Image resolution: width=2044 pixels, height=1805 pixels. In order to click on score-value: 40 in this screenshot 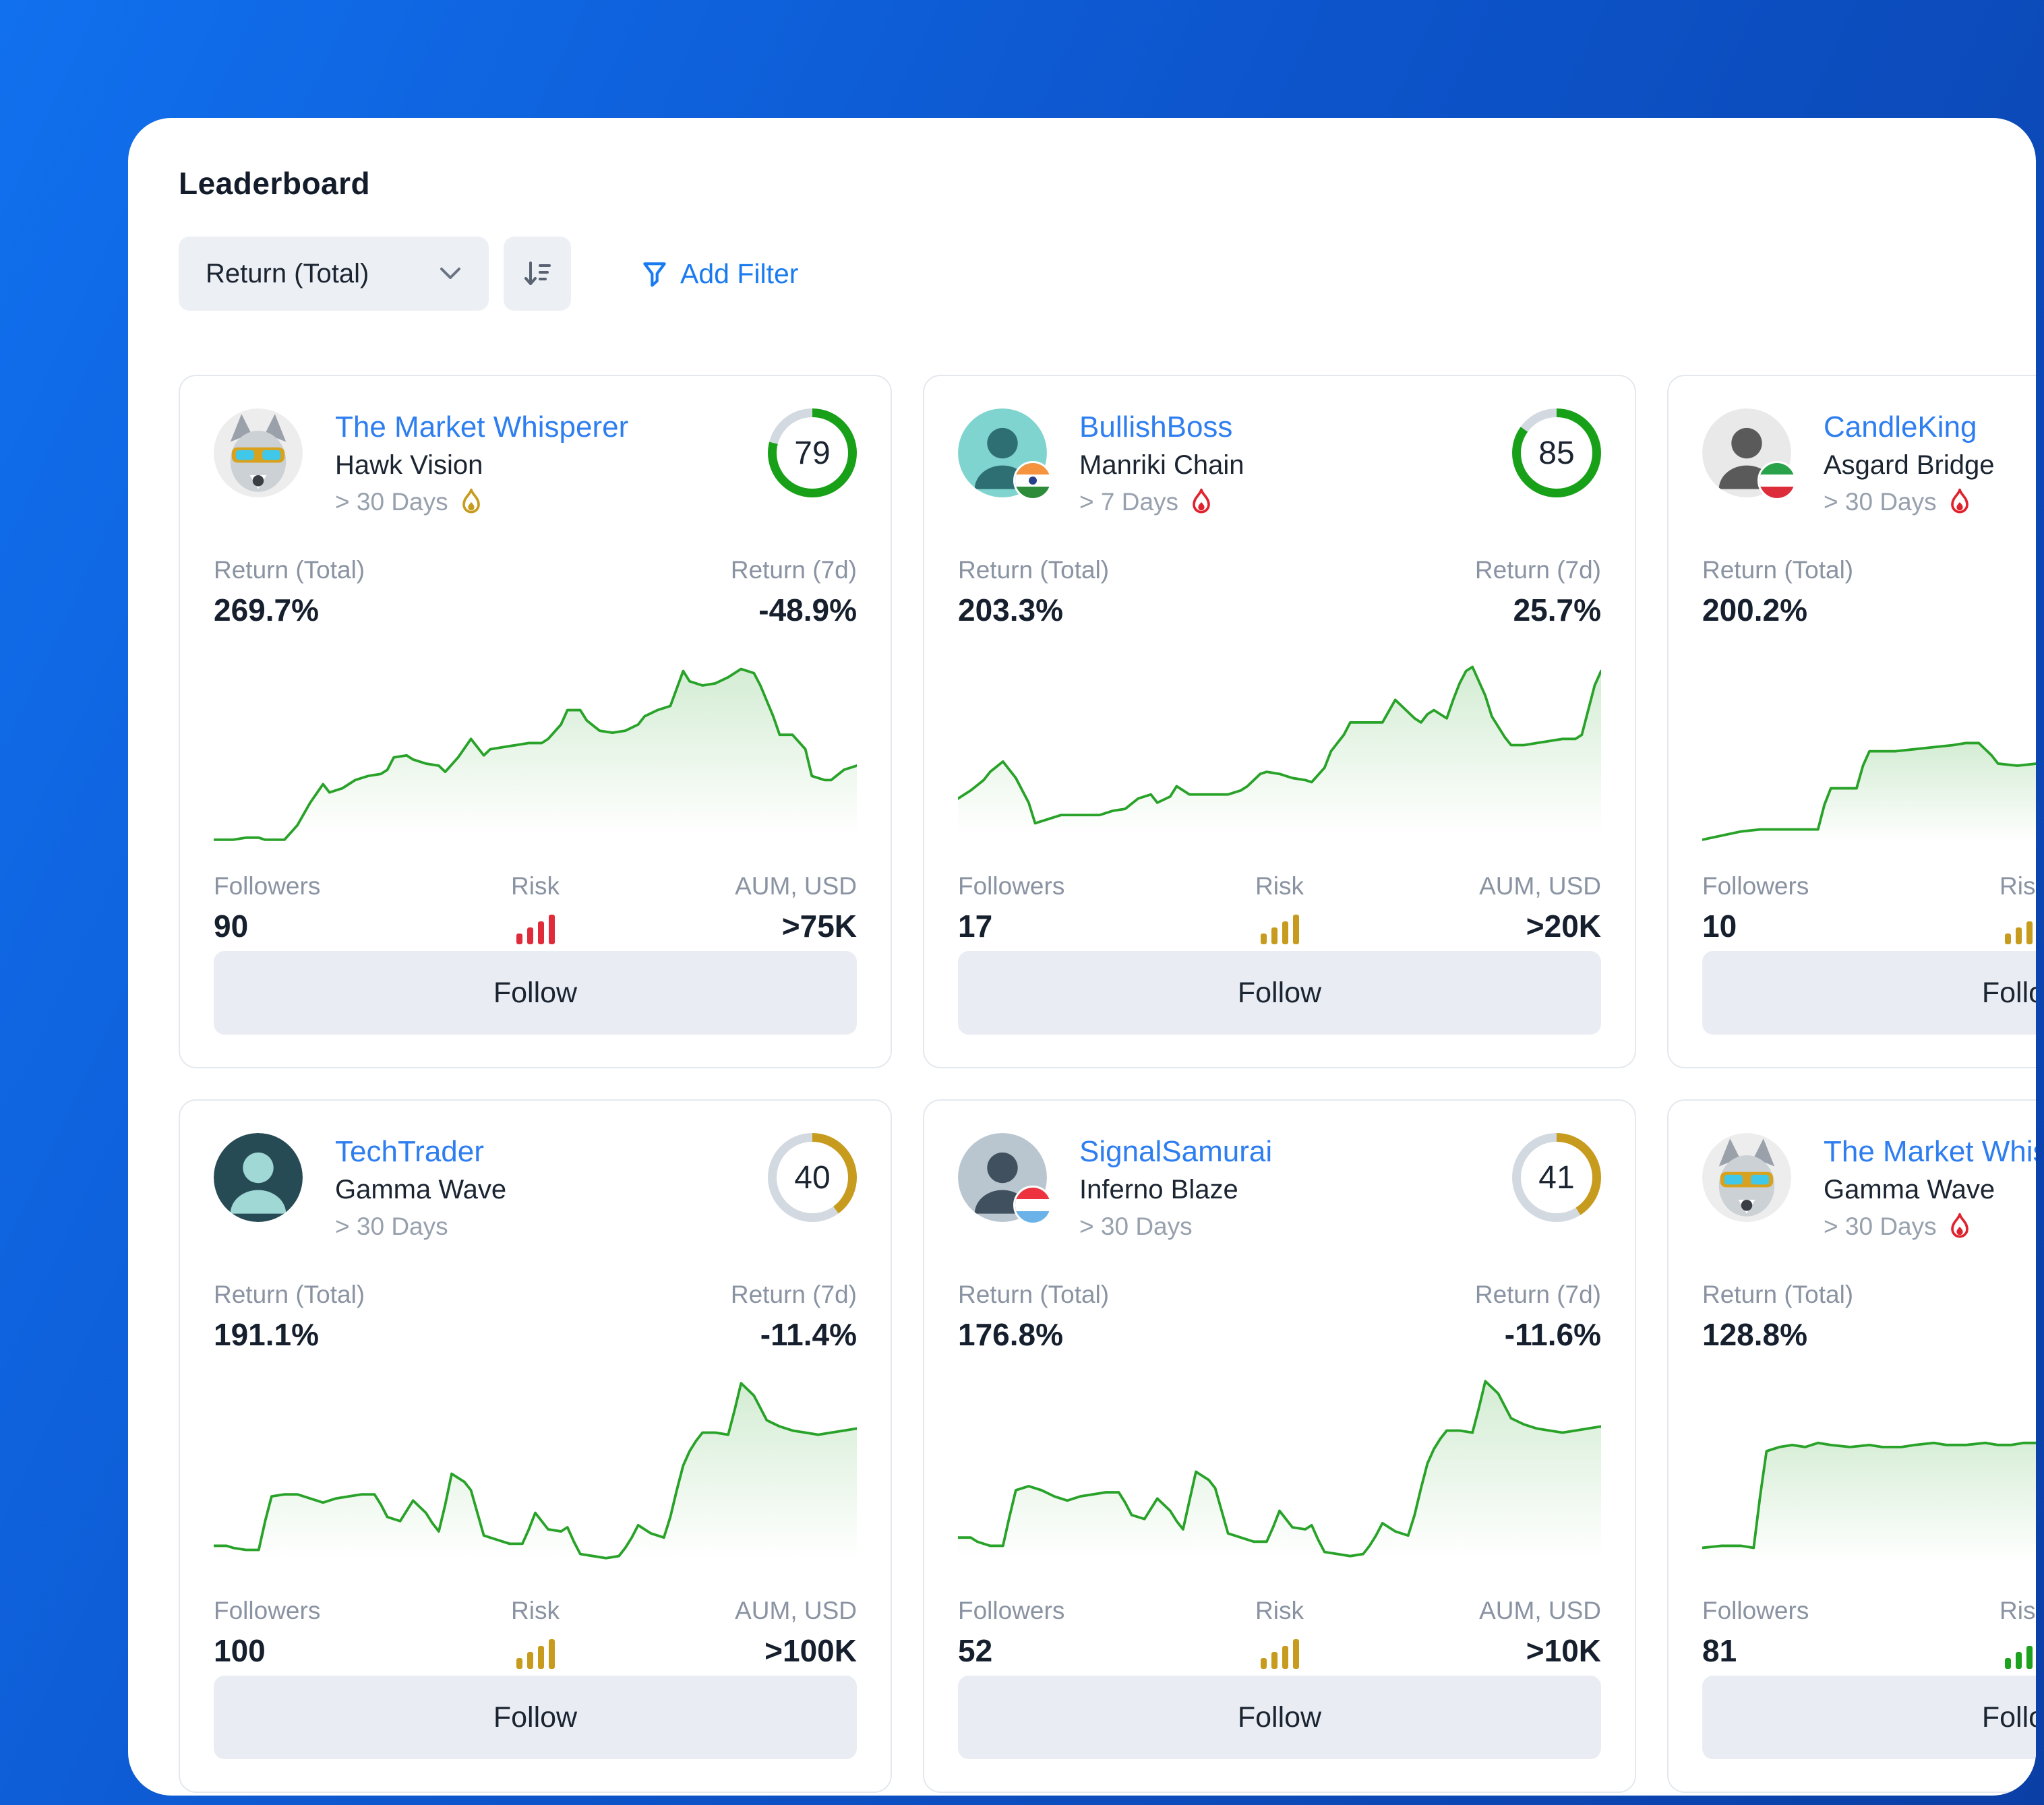, I will do `click(812, 1177)`.